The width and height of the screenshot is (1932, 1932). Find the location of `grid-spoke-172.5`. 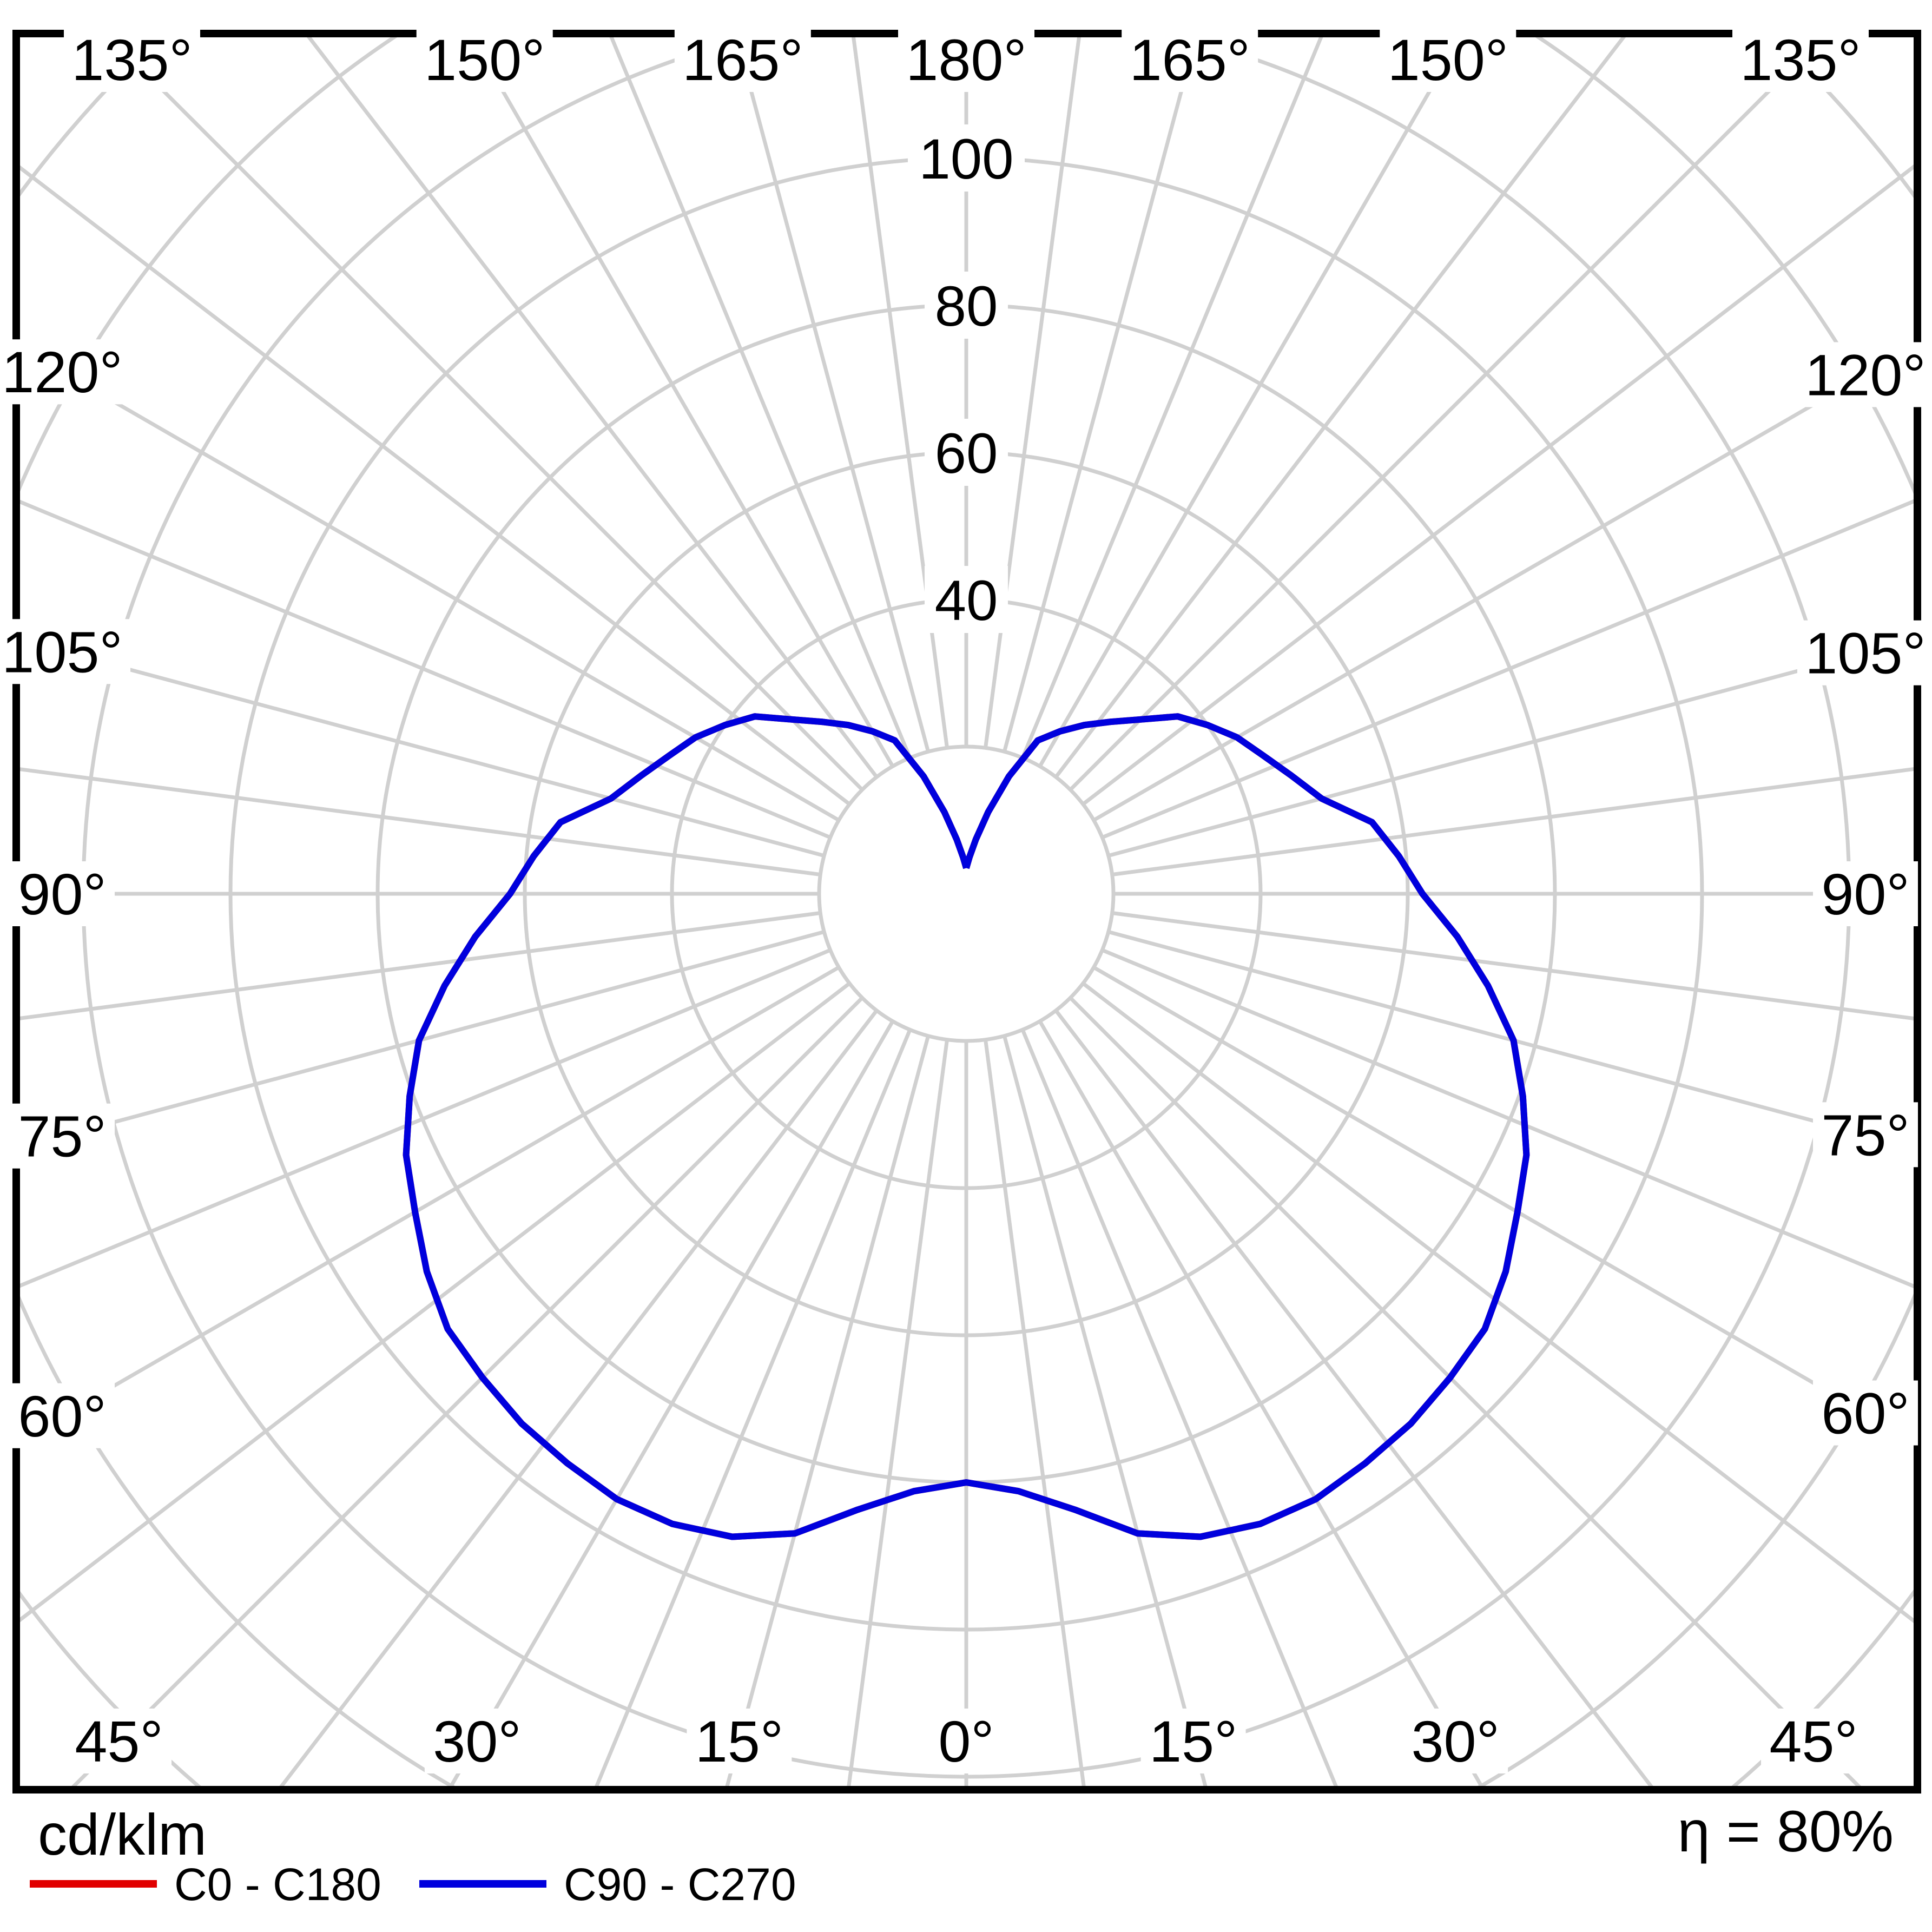

grid-spoke-172.5 is located at coordinates (1032, 392).